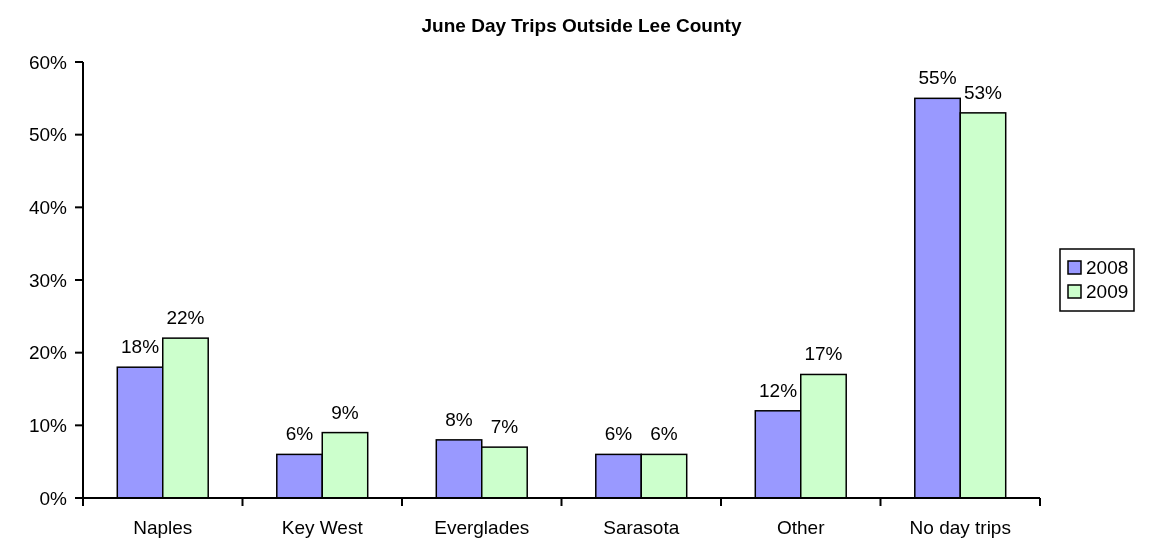  Describe the element at coordinates (185, 318) in the screenshot. I see `data-label: 22%` at that location.